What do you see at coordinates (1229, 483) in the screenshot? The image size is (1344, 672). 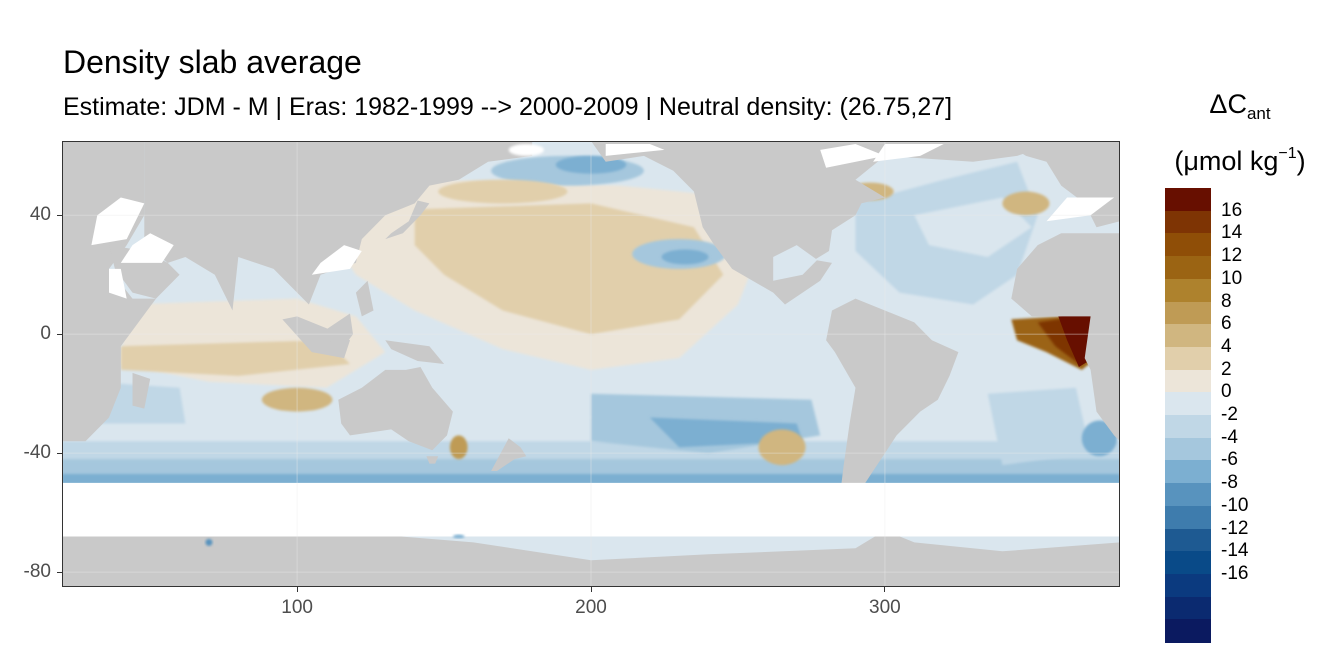 I see `legend-label: -8` at bounding box center [1229, 483].